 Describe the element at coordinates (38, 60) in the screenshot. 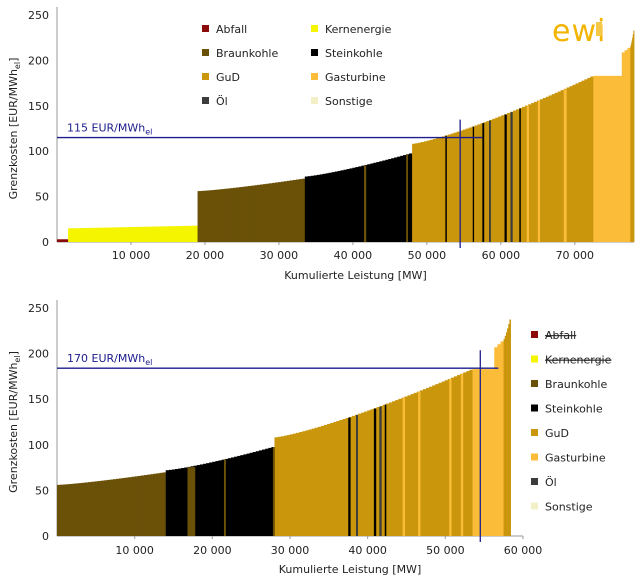

I see `y-tick-label: 200` at that location.